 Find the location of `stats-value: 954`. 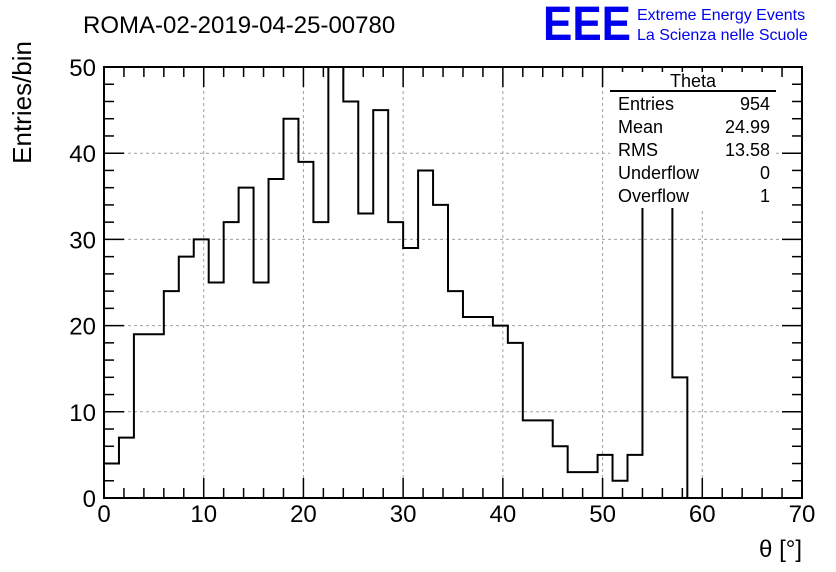

stats-value: 954 is located at coordinates (755, 104).